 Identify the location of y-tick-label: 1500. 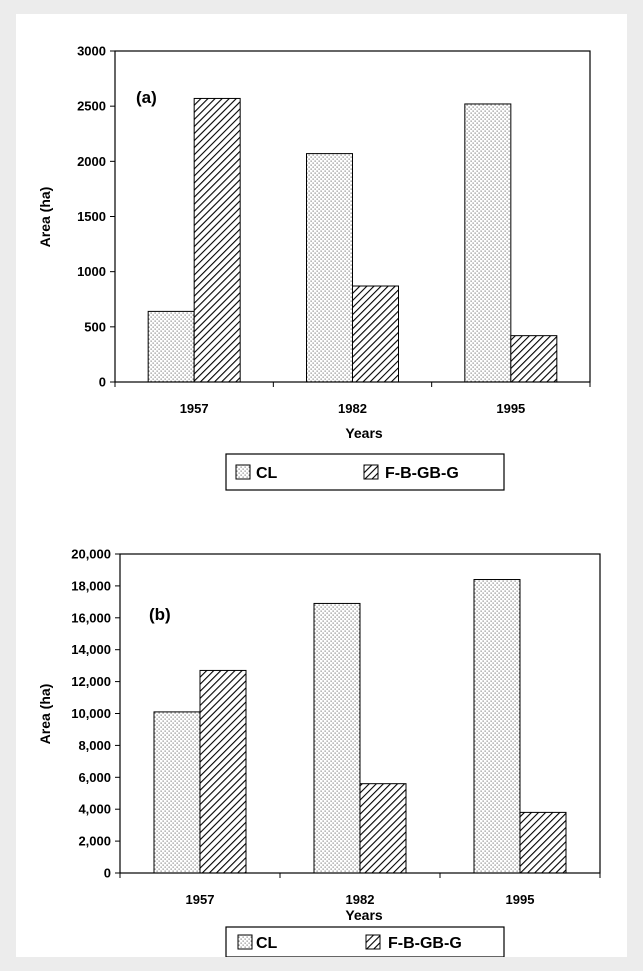
(91, 216).